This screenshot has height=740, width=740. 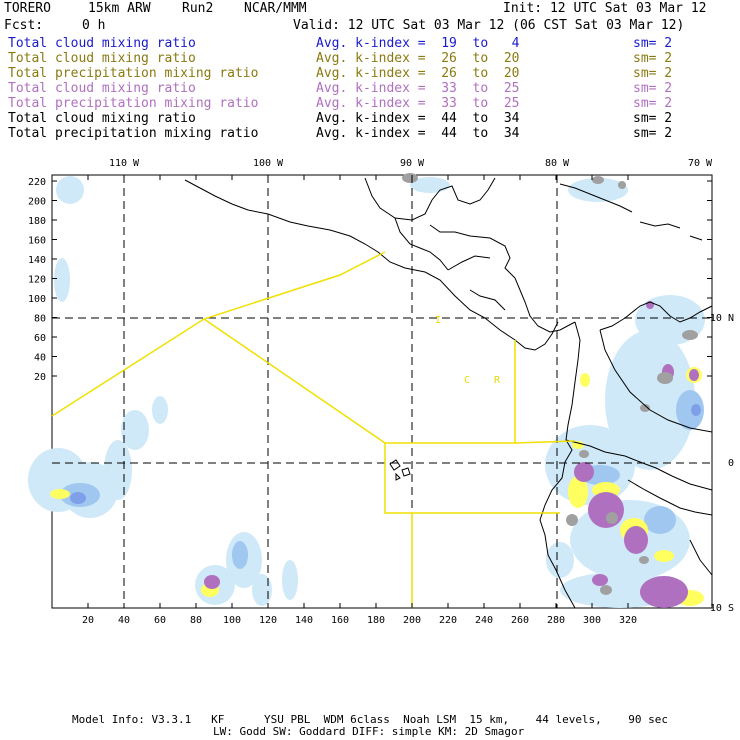 What do you see at coordinates (268, 620) in the screenshot?
I see `x-tick-label: 120` at bounding box center [268, 620].